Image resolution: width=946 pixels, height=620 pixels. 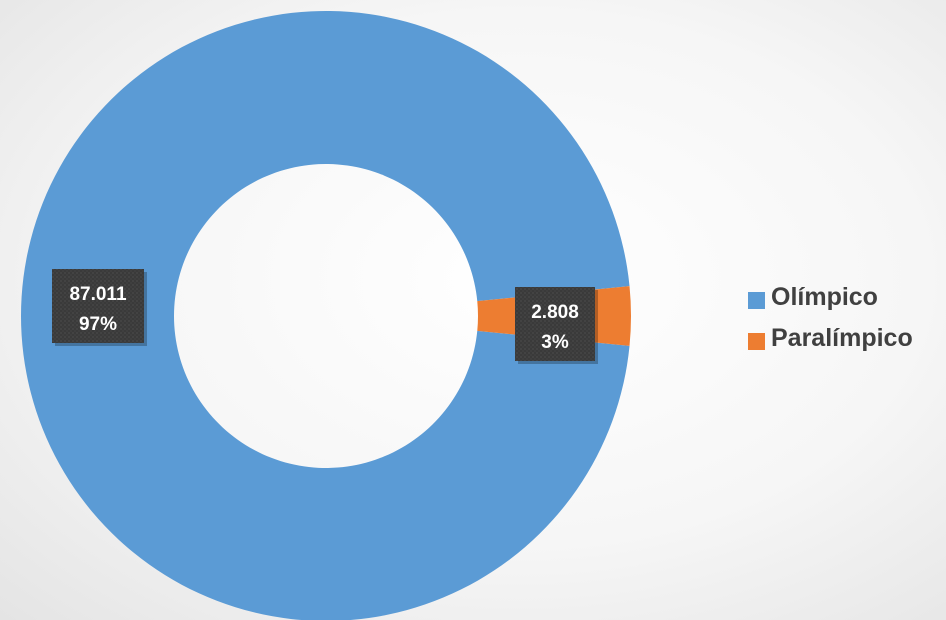 I want to click on legend-item-paralimpico: Paralímpico, so click(x=830, y=338).